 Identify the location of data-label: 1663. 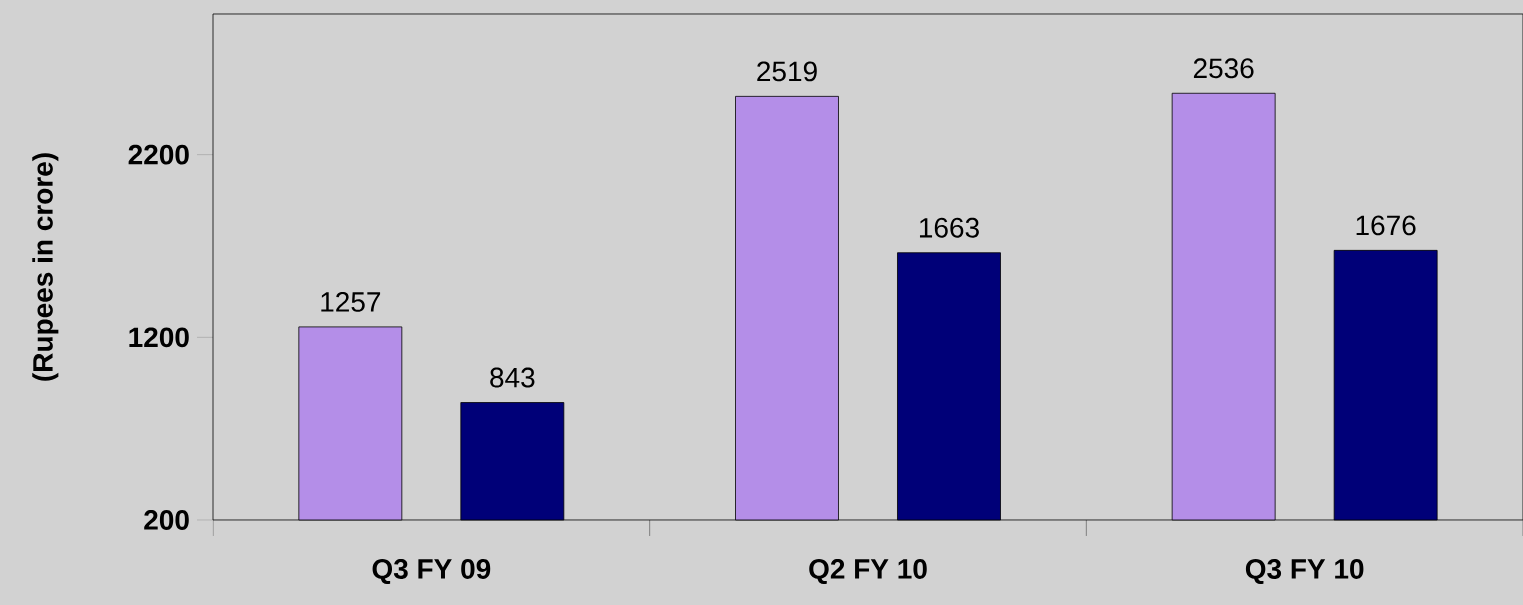
(949, 227).